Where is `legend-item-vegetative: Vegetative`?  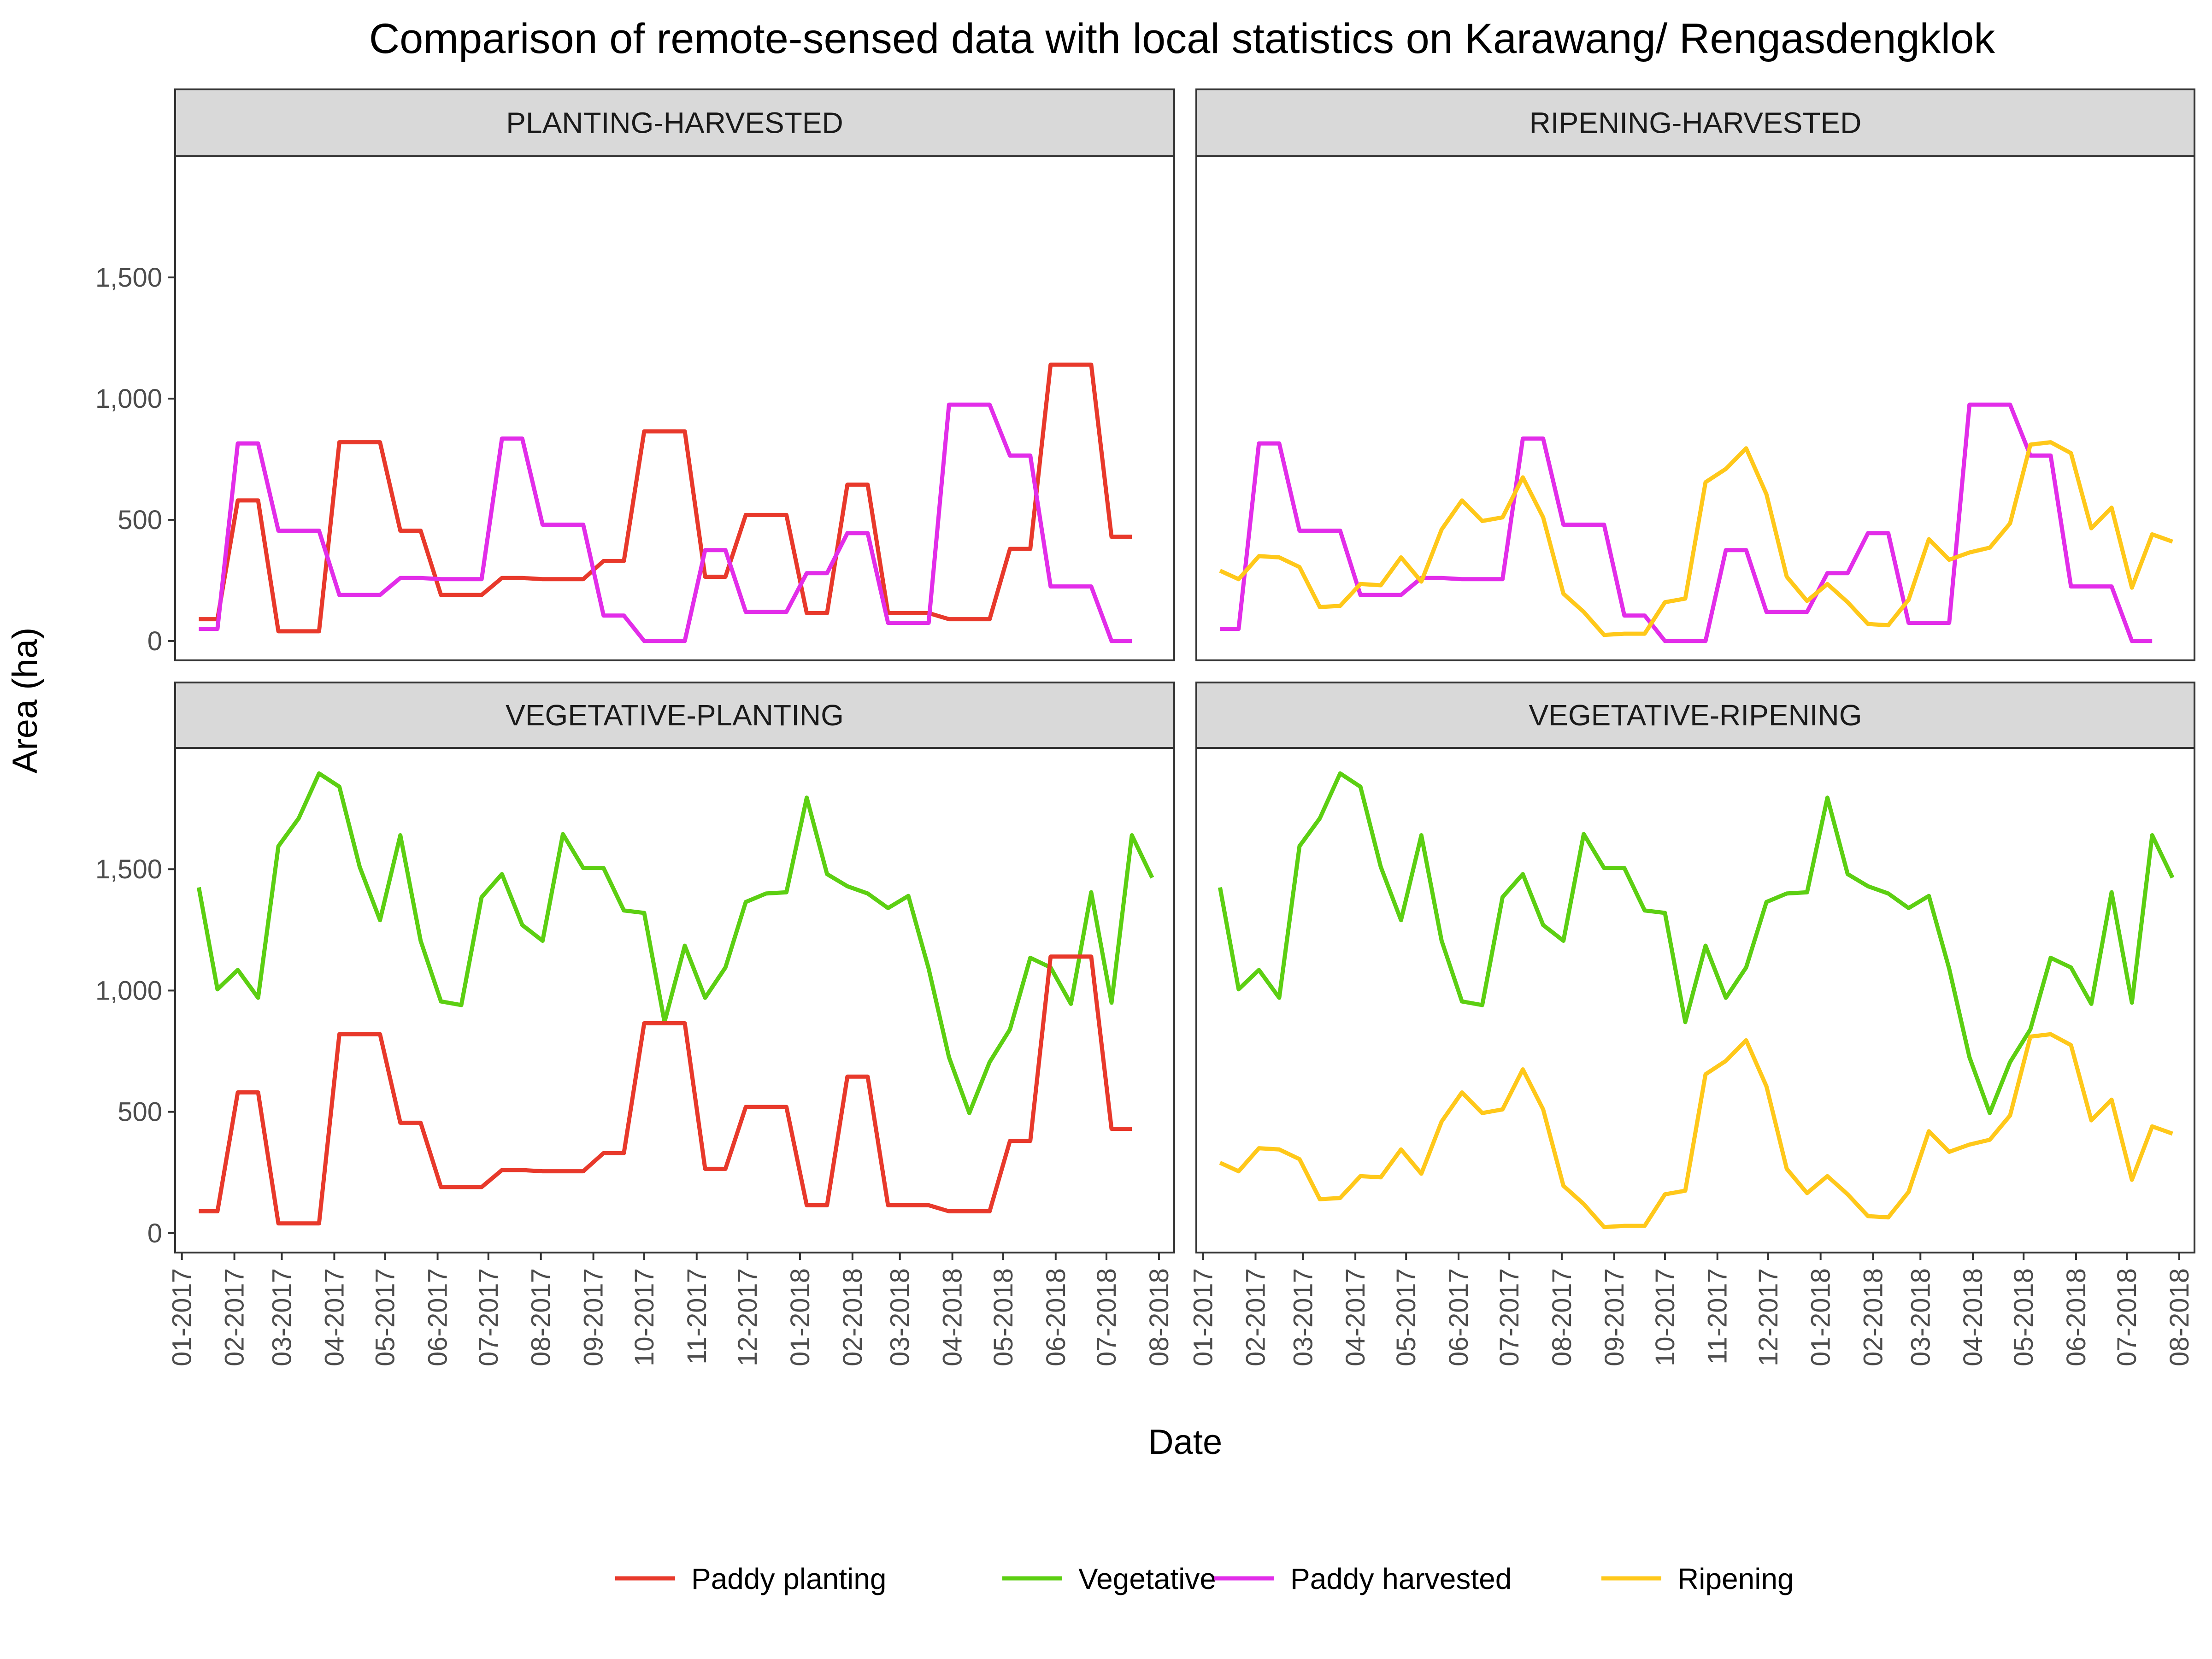 legend-item-vegetative: Vegetative is located at coordinates (1109, 1578).